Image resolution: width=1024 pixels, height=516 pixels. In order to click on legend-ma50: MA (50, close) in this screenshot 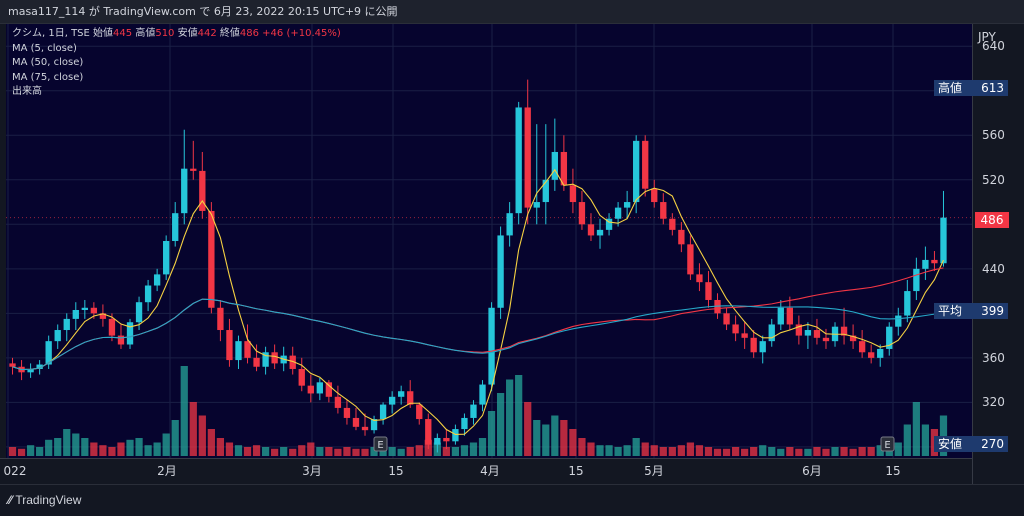, I will do `click(48, 62)`.